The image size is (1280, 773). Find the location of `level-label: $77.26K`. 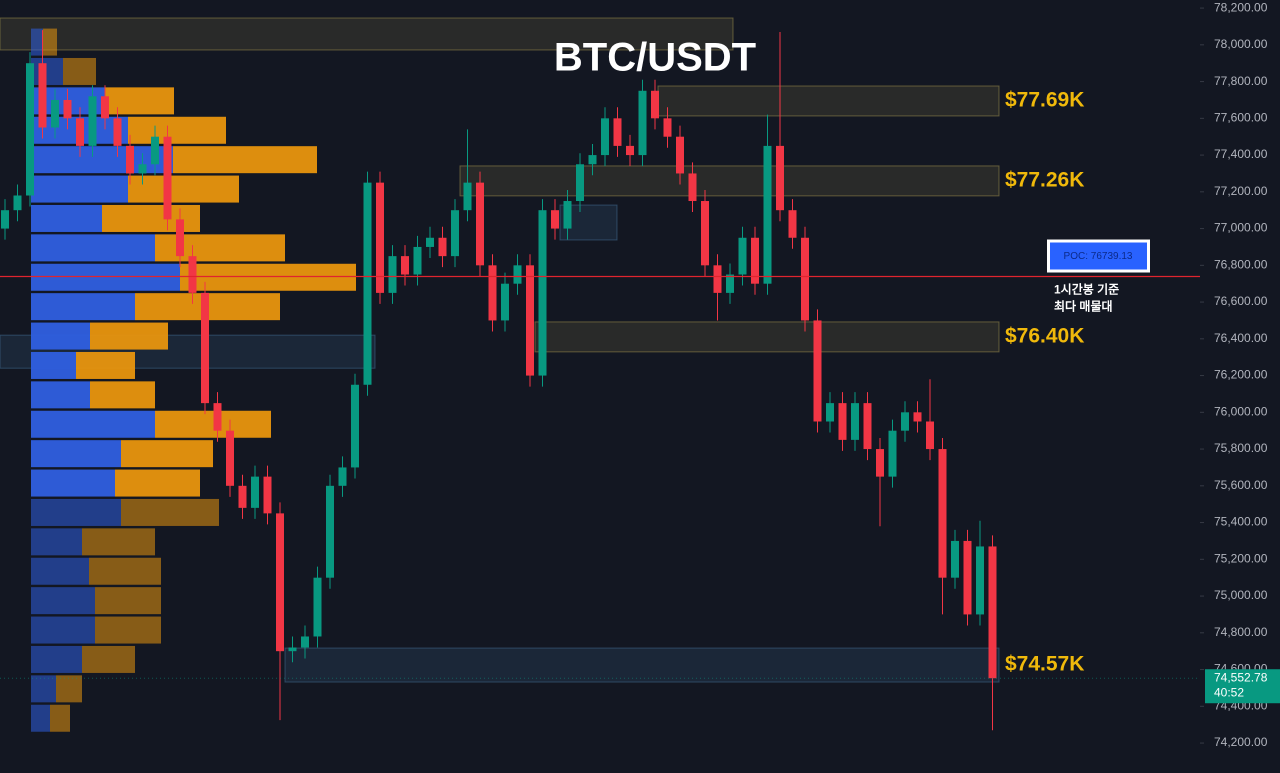

level-label: $77.26K is located at coordinates (1044, 179).